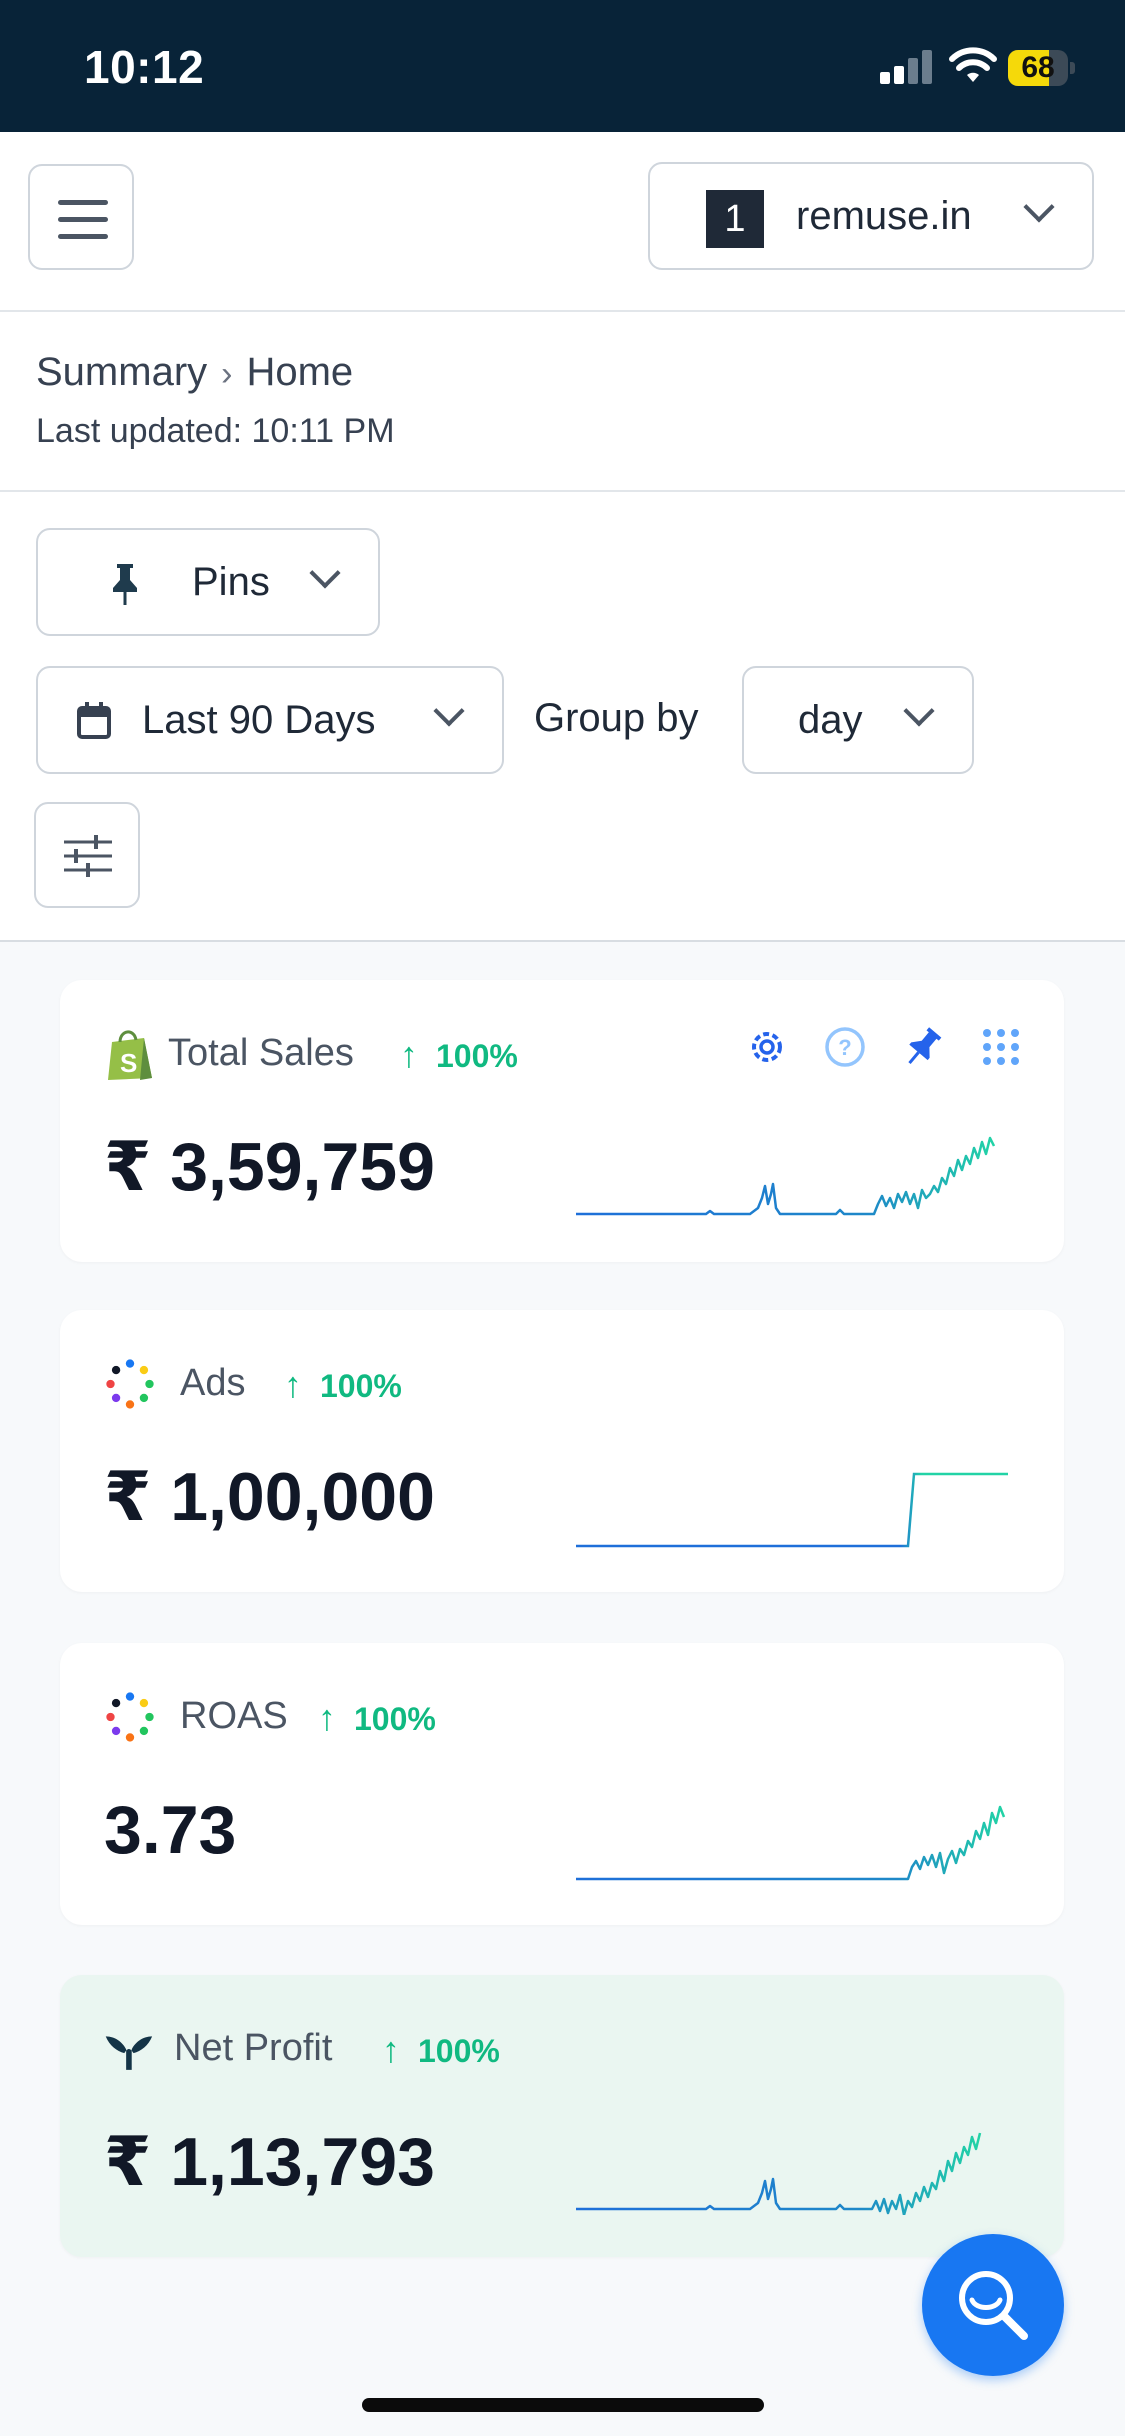 The height and width of the screenshot is (2436, 1125). What do you see at coordinates (562, 222) in the screenshot?
I see `top-bar: 1 remuse.in` at bounding box center [562, 222].